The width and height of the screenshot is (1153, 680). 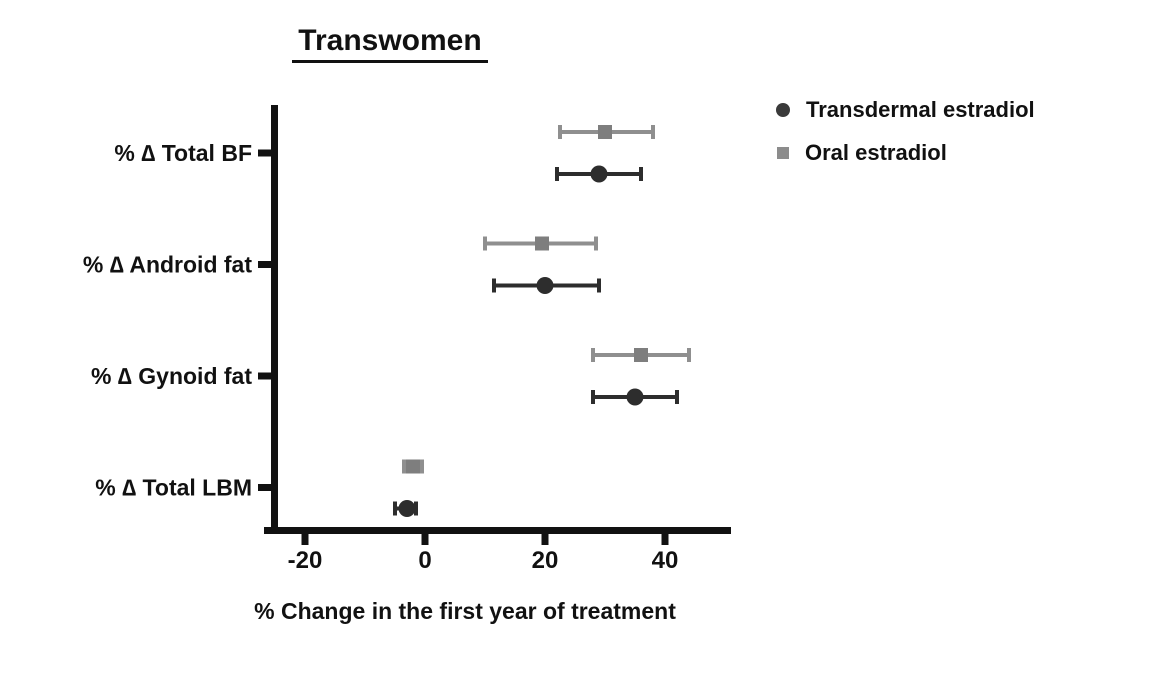 I want to click on x-axis-label: % Change in the first year of treatment, so click(x=465, y=611).